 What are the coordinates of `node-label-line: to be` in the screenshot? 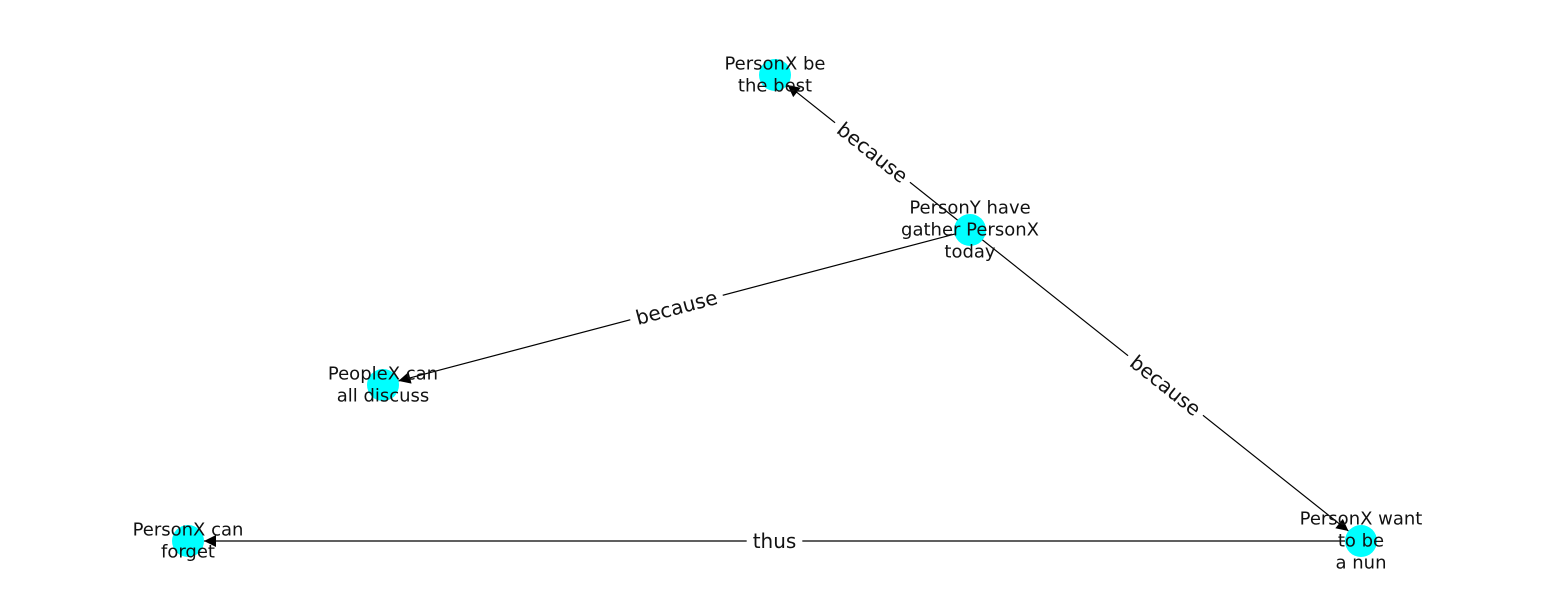 It's located at (1361, 541).